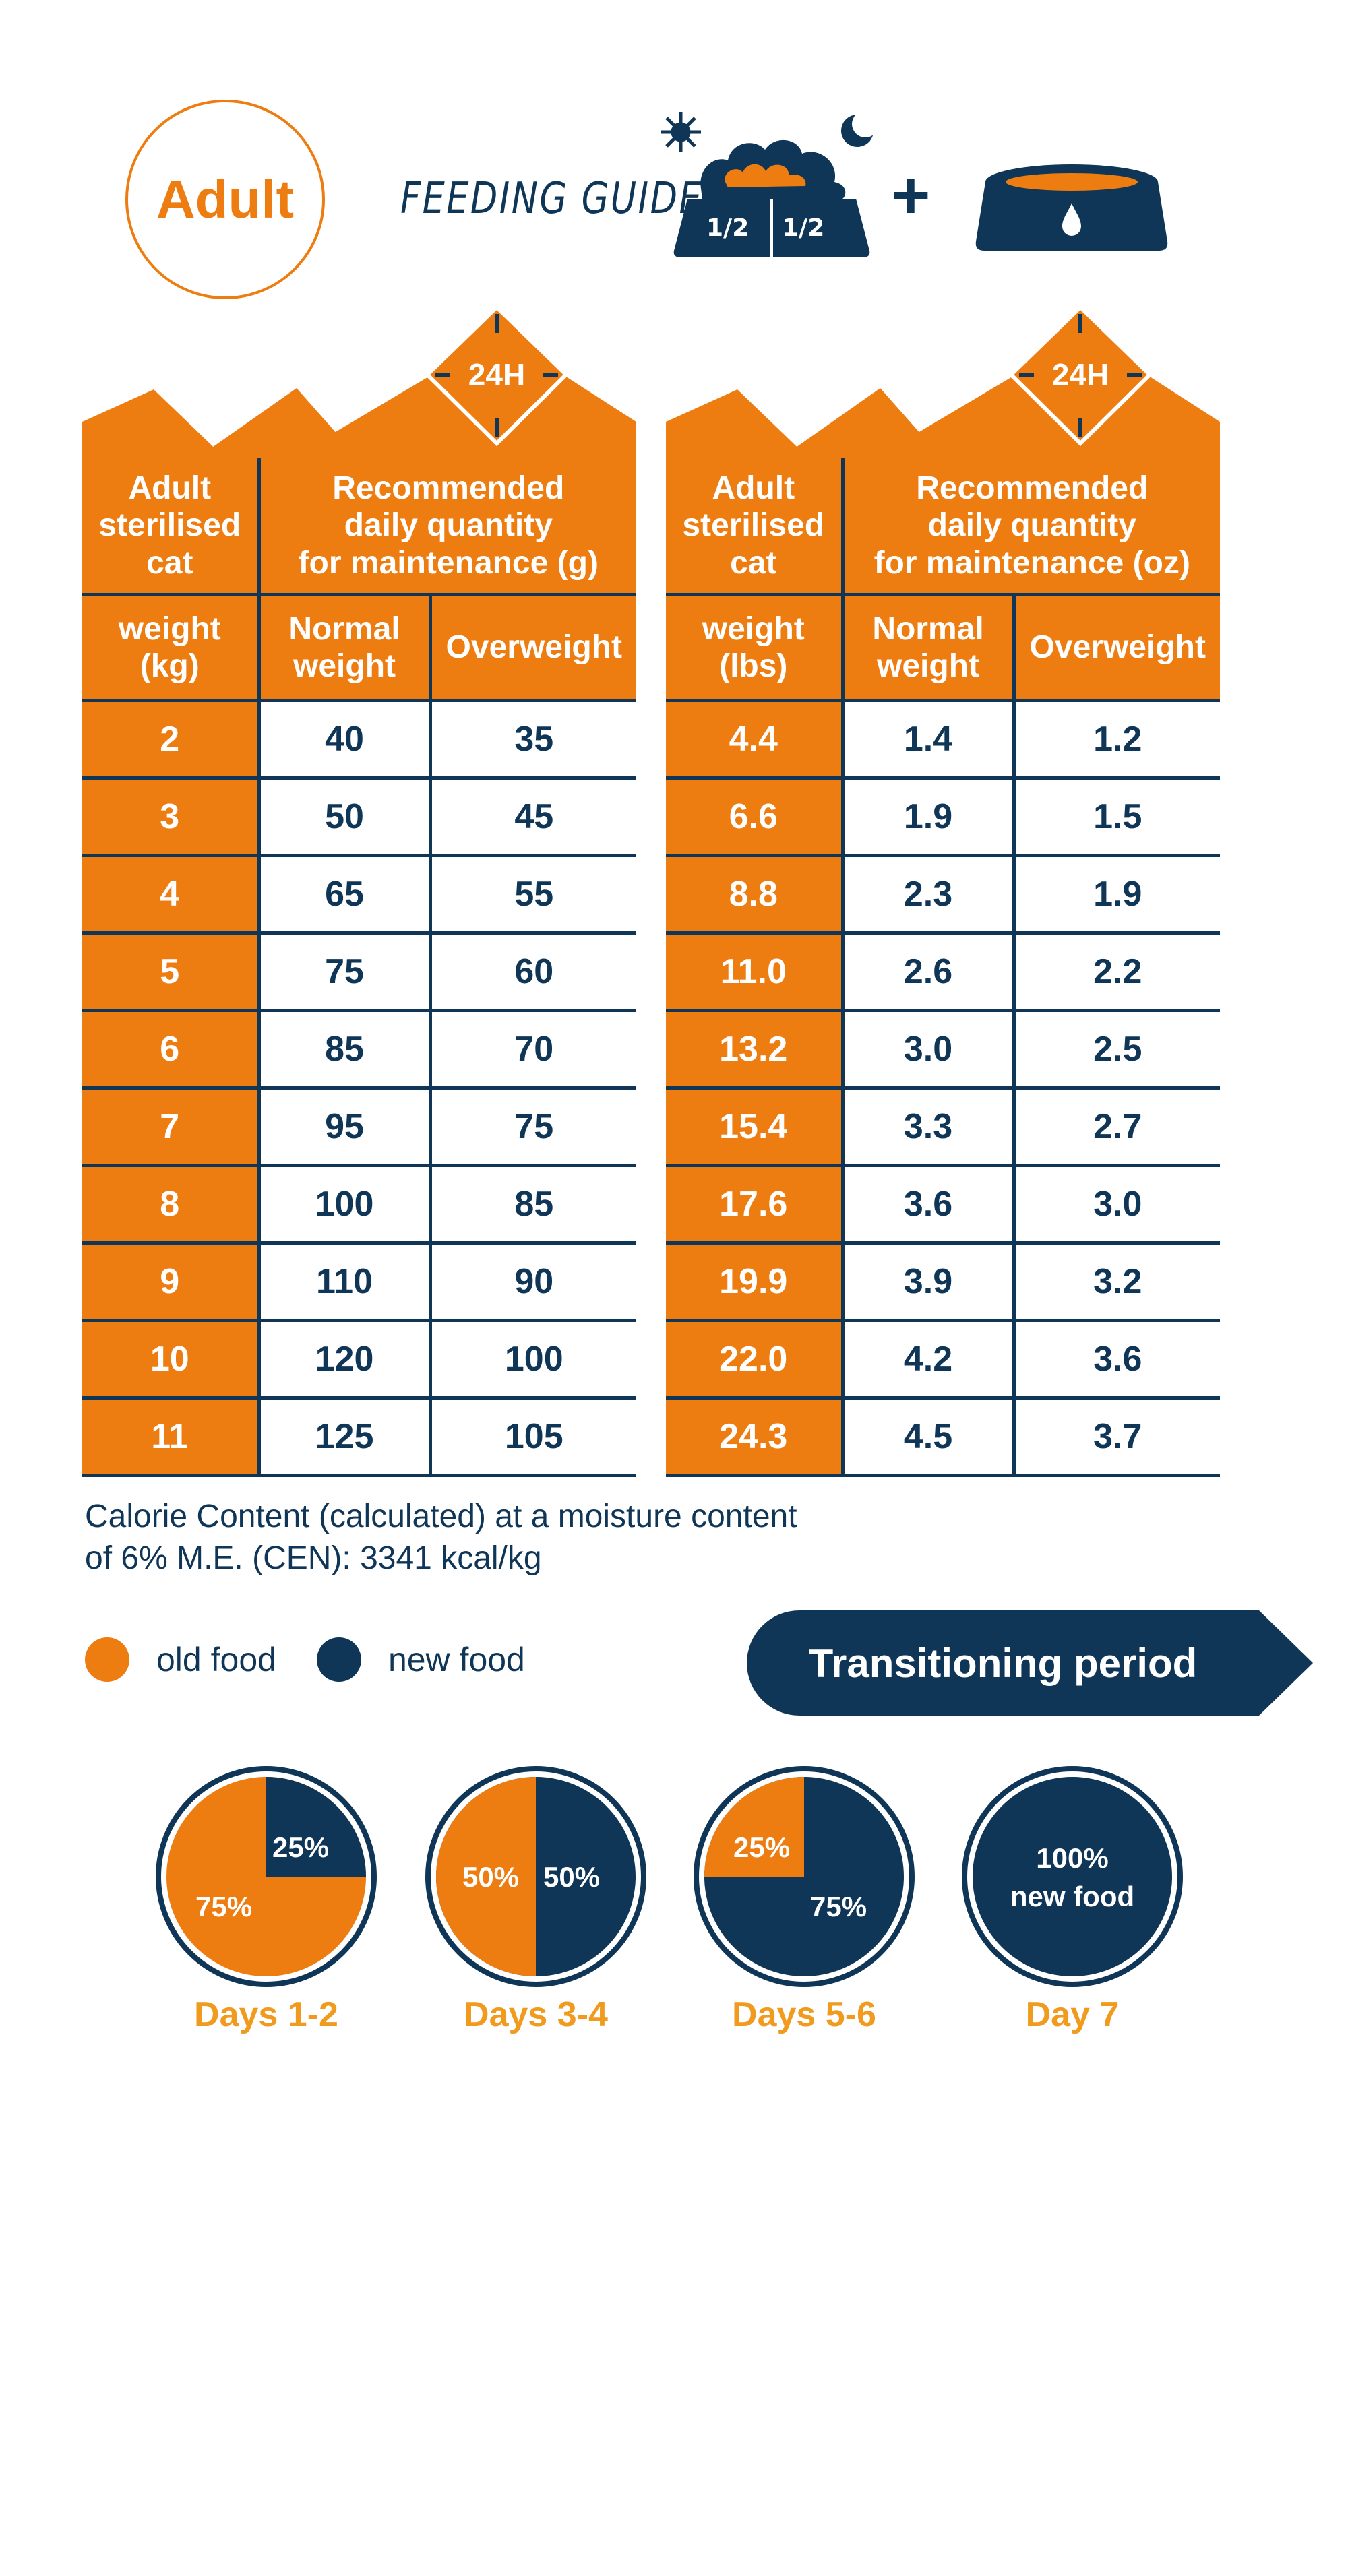  I want to click on table-row: 11 125 105, so click(360, 1437).